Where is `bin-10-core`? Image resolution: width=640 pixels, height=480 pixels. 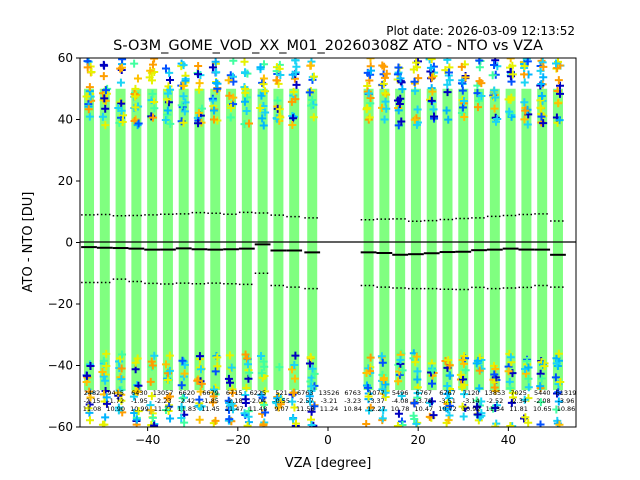 bin-10-core is located at coordinates (246, 239).